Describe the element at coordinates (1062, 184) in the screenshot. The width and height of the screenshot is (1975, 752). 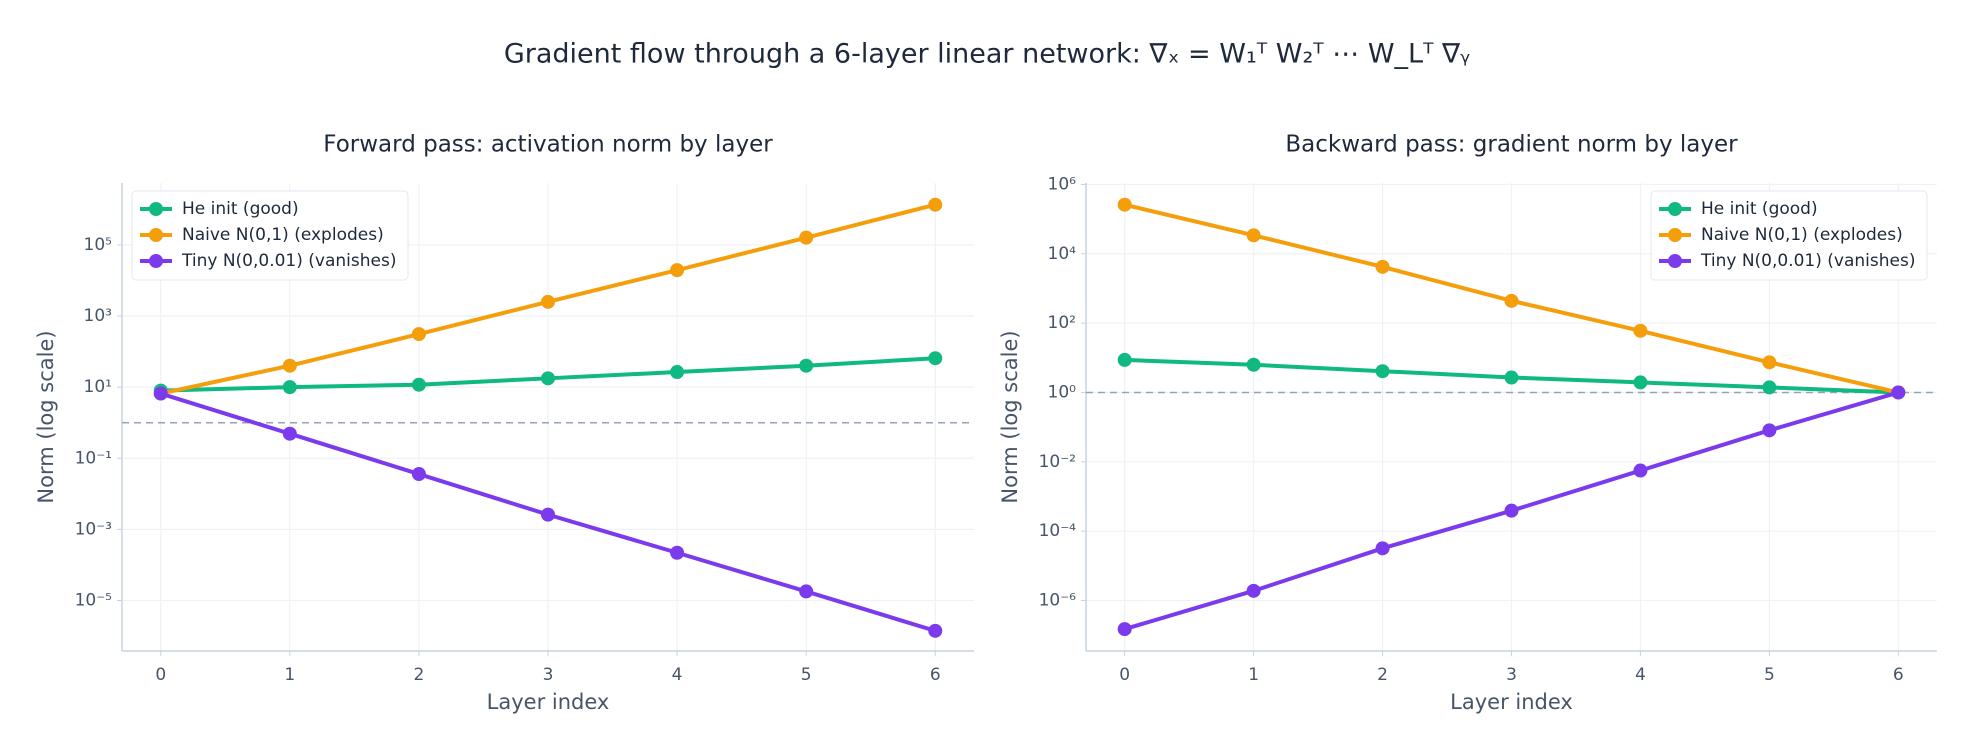
I see `y-tick-label: 10⁶` at that location.